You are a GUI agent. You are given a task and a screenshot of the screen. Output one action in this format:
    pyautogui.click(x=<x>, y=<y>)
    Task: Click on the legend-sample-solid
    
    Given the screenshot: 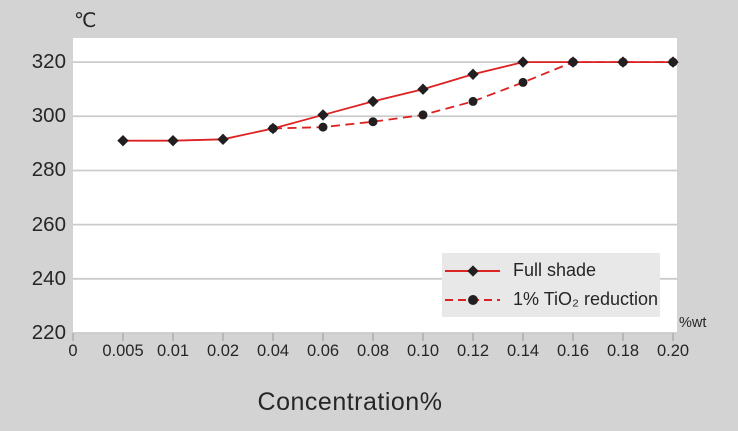 What is the action you would take?
    pyautogui.click(x=472, y=270)
    